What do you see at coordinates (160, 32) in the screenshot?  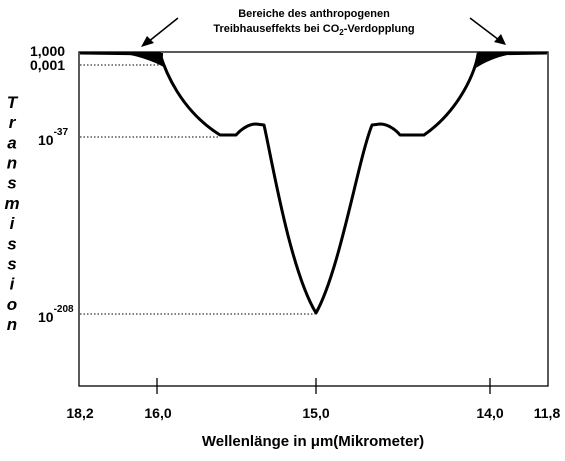 I see `arrow-left-icon` at bounding box center [160, 32].